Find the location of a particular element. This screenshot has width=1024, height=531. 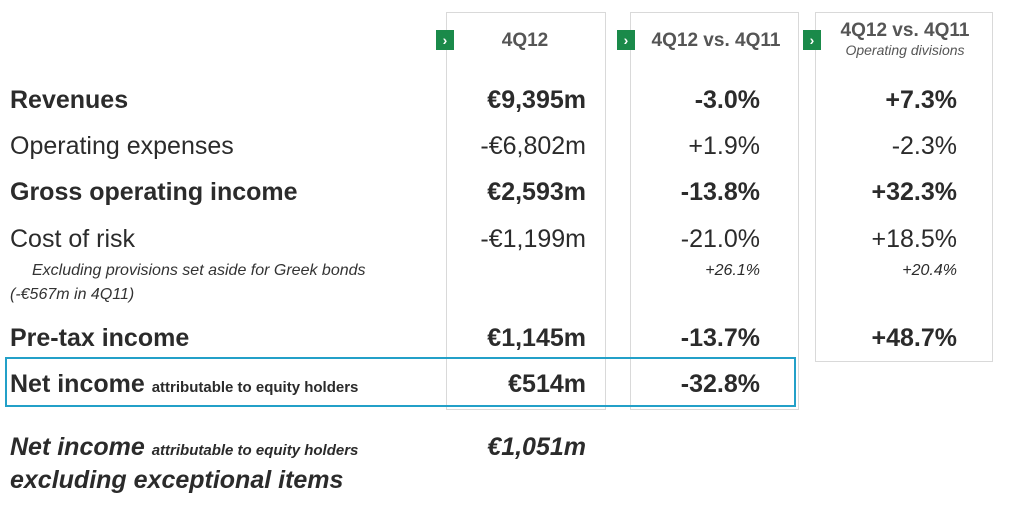

row-revenues-v3: +7.3% is located at coordinates (921, 100).